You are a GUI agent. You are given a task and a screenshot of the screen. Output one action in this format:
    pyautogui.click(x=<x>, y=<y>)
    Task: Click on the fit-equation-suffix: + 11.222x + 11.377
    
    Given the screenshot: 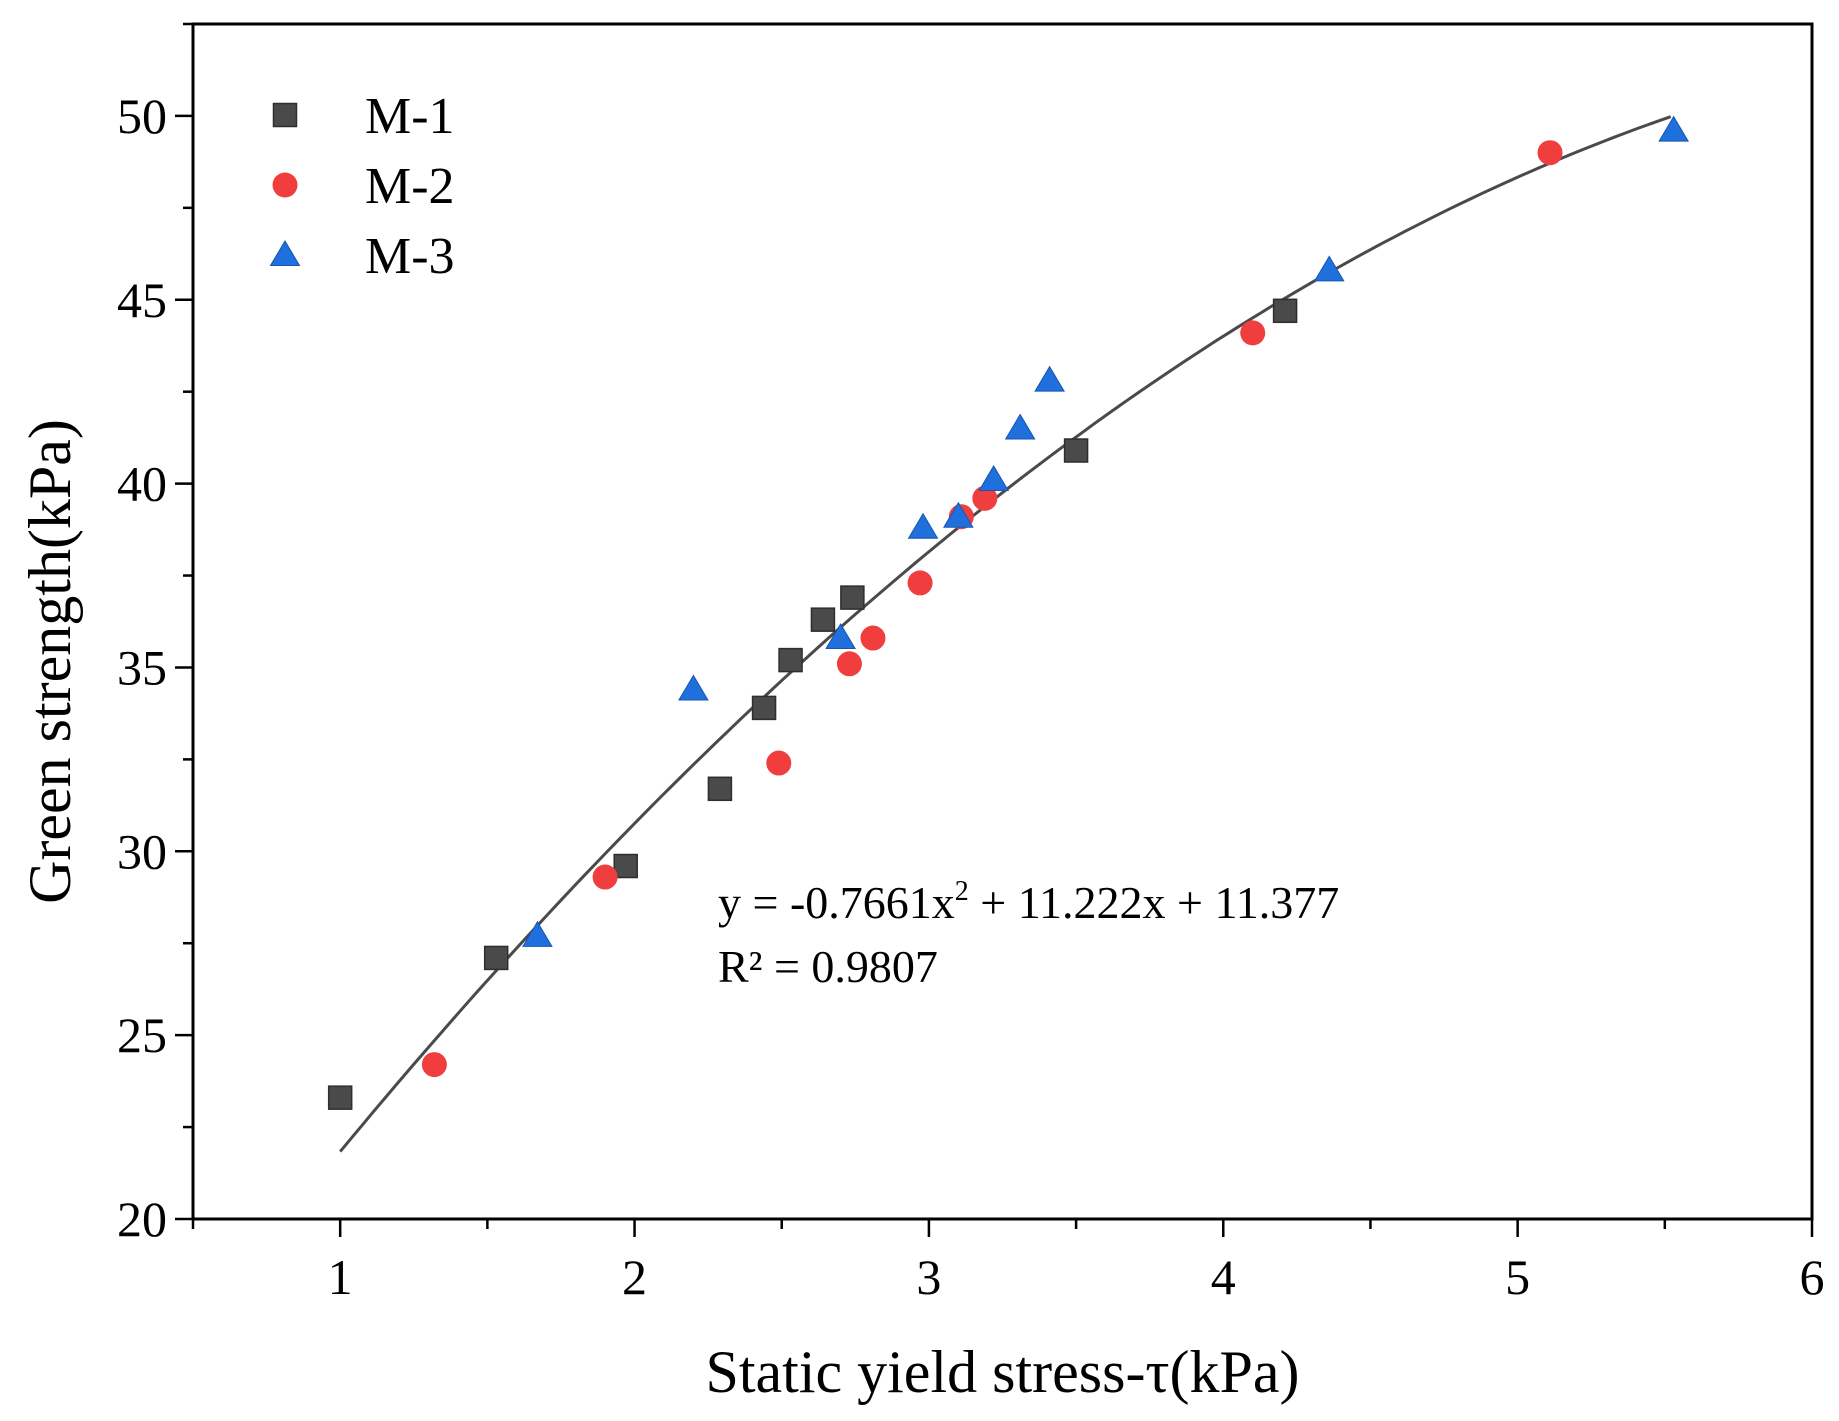 What is the action you would take?
    pyautogui.click(x=1154, y=902)
    